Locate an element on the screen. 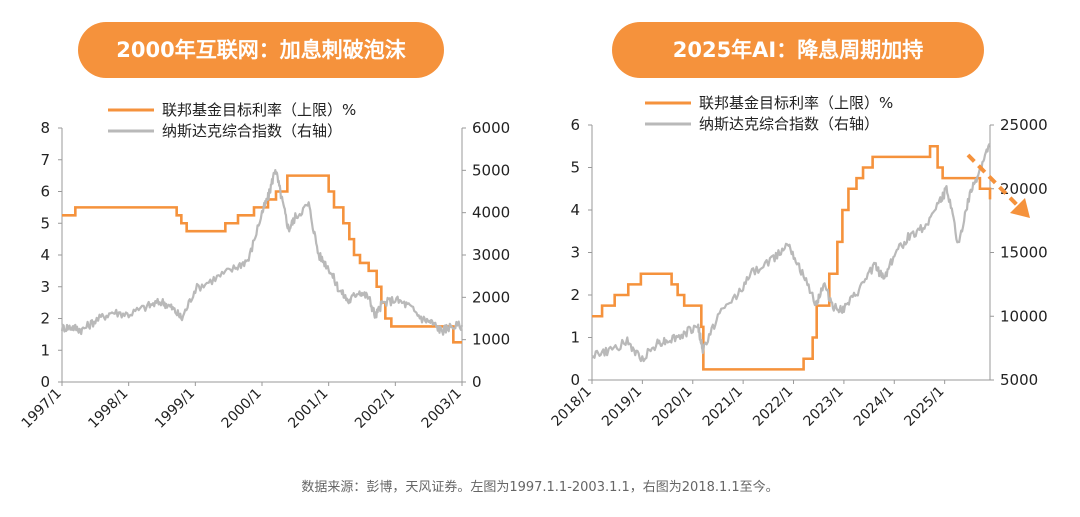 The image size is (1080, 517). x-tick-label: 2018/1 is located at coordinates (572, 407).